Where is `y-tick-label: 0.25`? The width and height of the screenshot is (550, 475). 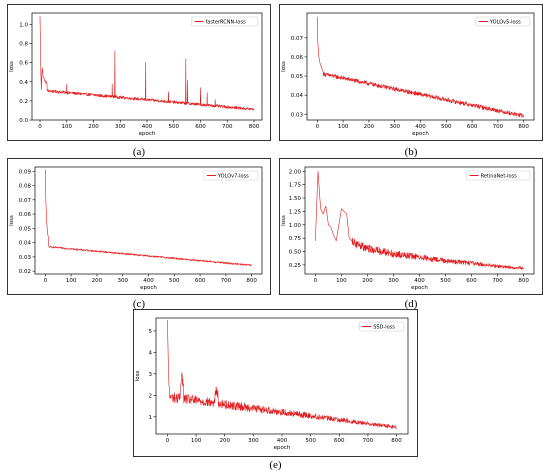
y-tick-label: 0.25 is located at coordinates (295, 266).